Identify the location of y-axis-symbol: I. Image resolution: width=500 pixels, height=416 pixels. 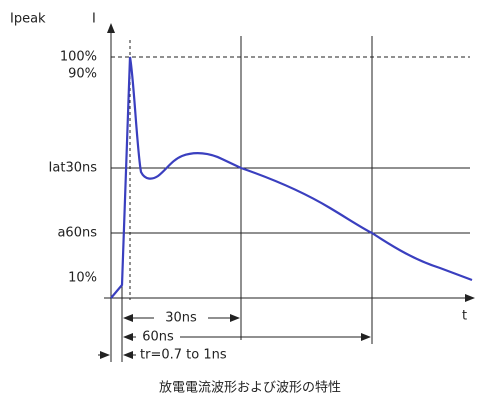
(94, 19).